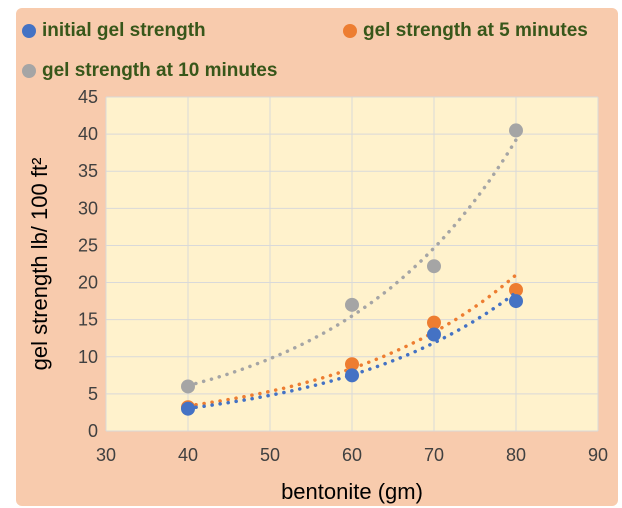  I want to click on x-tick-label: 80, so click(516, 455).